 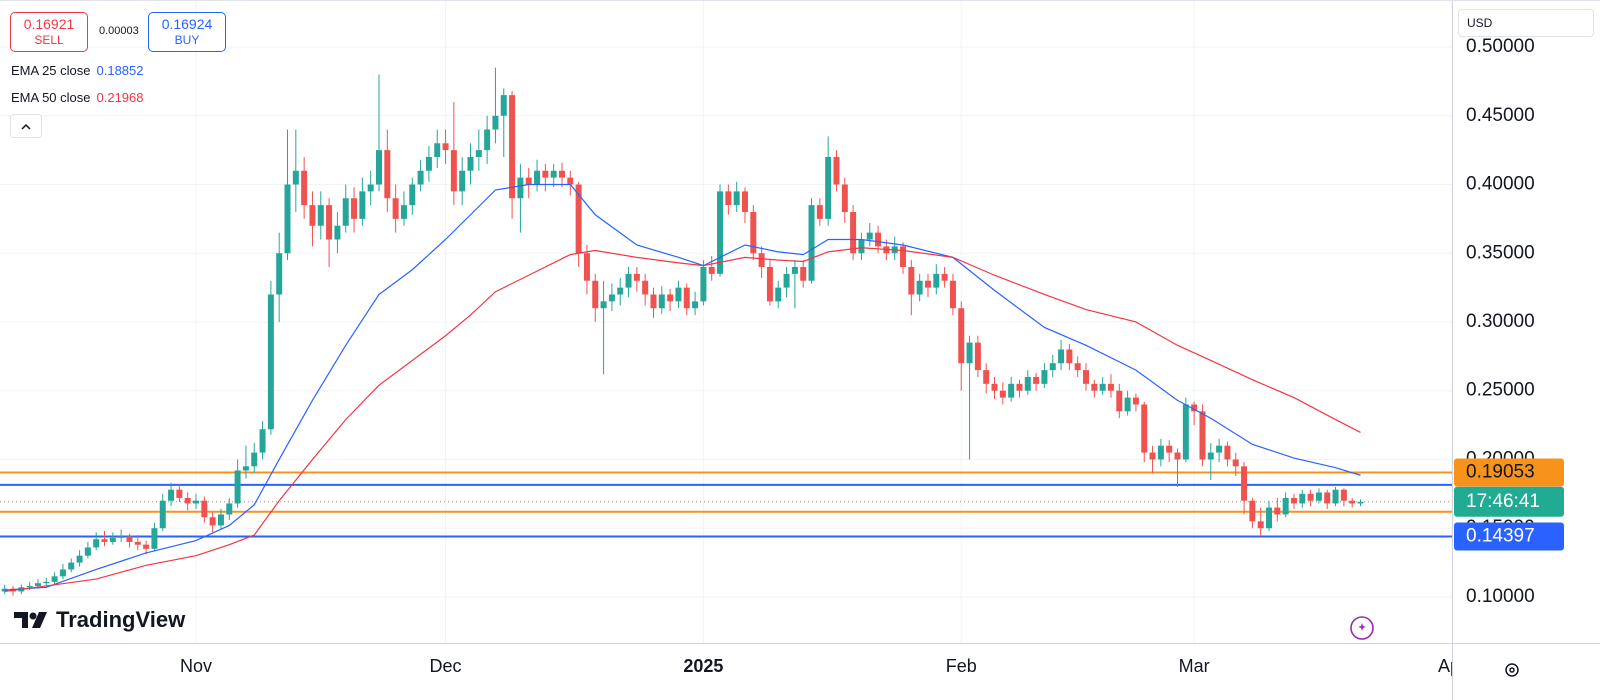 I want to click on legend-value: 0.18852, so click(x=120, y=70).